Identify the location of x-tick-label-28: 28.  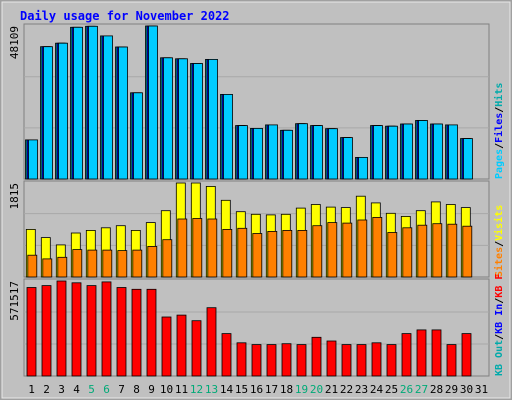
(436, 389).